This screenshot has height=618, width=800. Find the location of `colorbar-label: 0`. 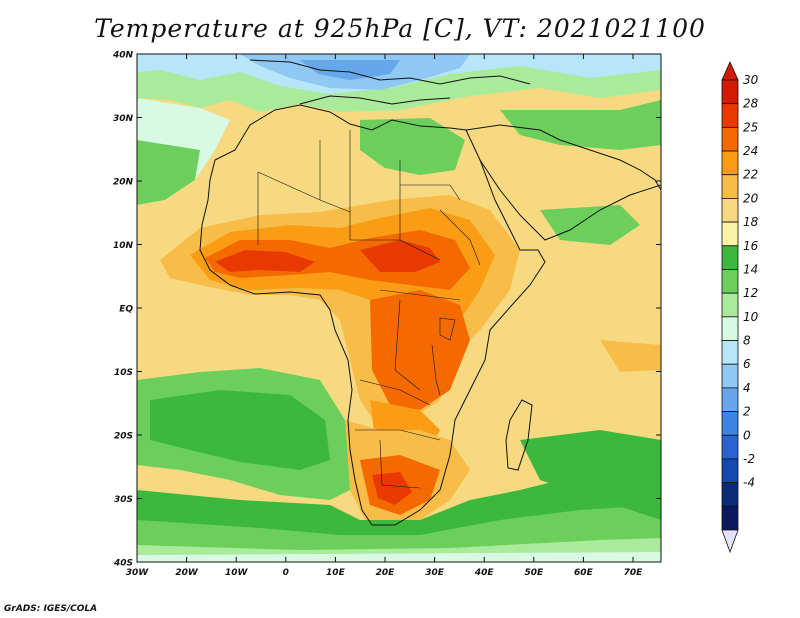

colorbar-label: 0 is located at coordinates (747, 435).